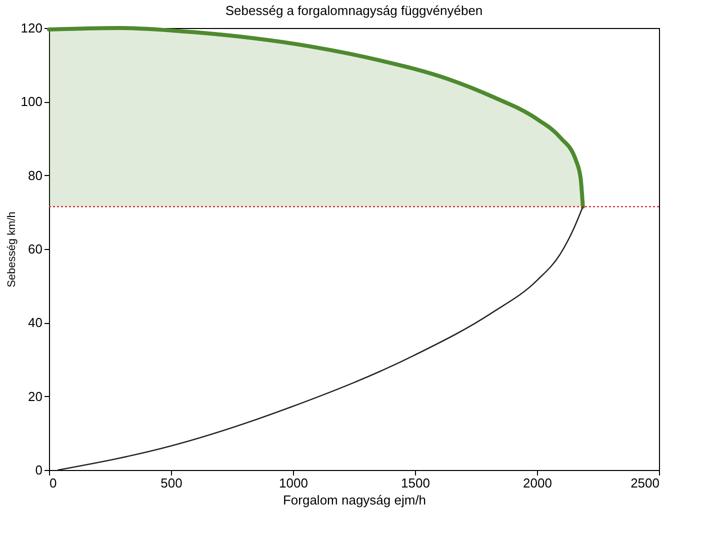 Image resolution: width=722 pixels, height=534 pixels. I want to click on y-tick-label: 20, so click(35, 396).